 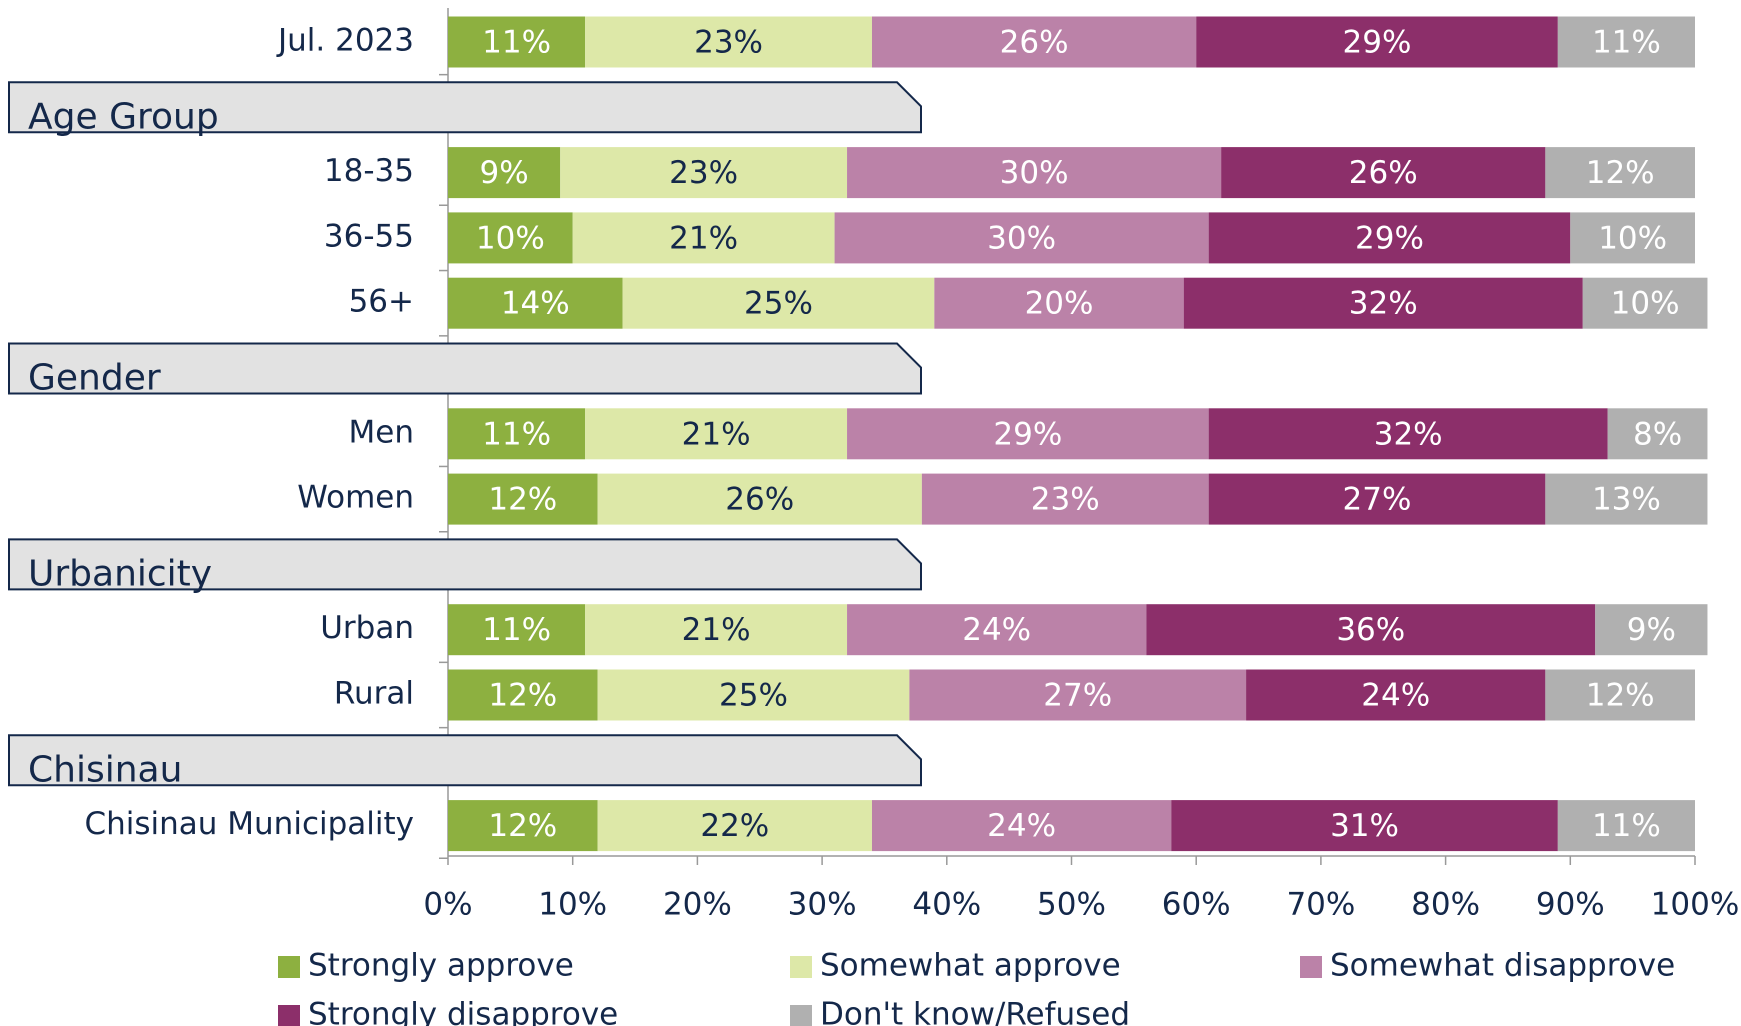 I want to click on y-tick-label: Jul. 2023, so click(x=345, y=41).